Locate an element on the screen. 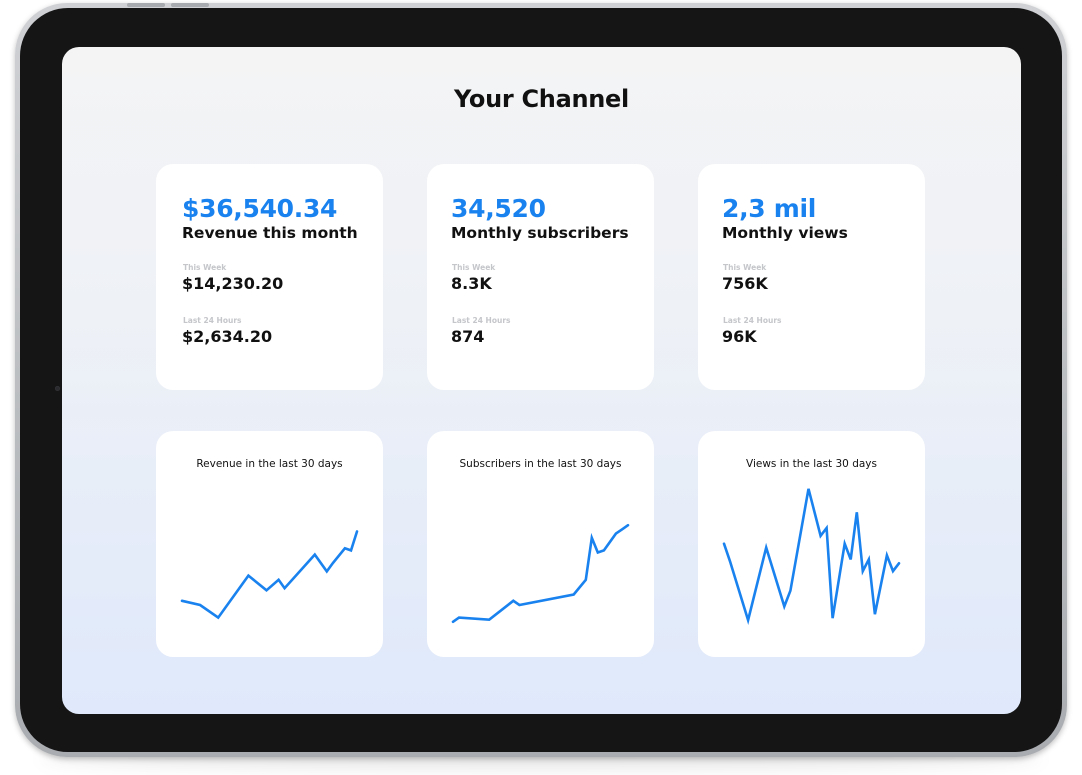 This screenshot has width=1082, height=775. subscribers-chart is located at coordinates (540, 573).